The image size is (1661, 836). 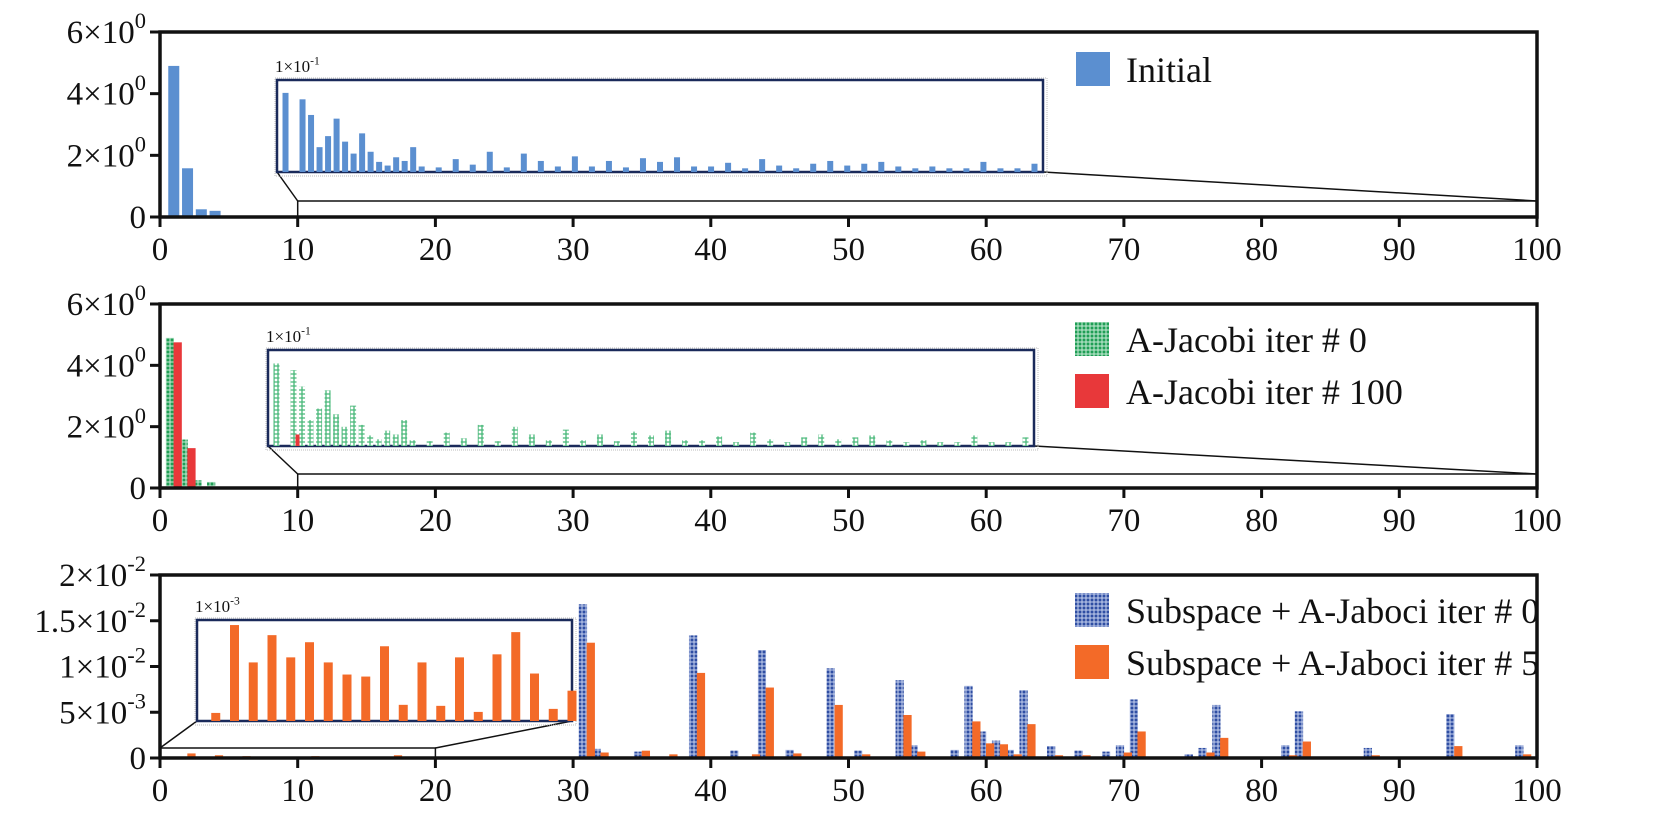 I want to click on legend-panel-2: A-Jacobi iter # 0 A-Jacobi iter # 100, so click(x=1239, y=366).